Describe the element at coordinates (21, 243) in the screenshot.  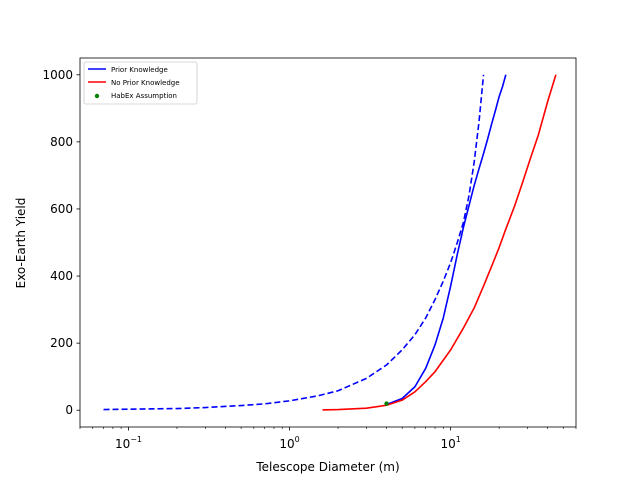
I see `y-axis-label: Exo-Earth Yield` at that location.